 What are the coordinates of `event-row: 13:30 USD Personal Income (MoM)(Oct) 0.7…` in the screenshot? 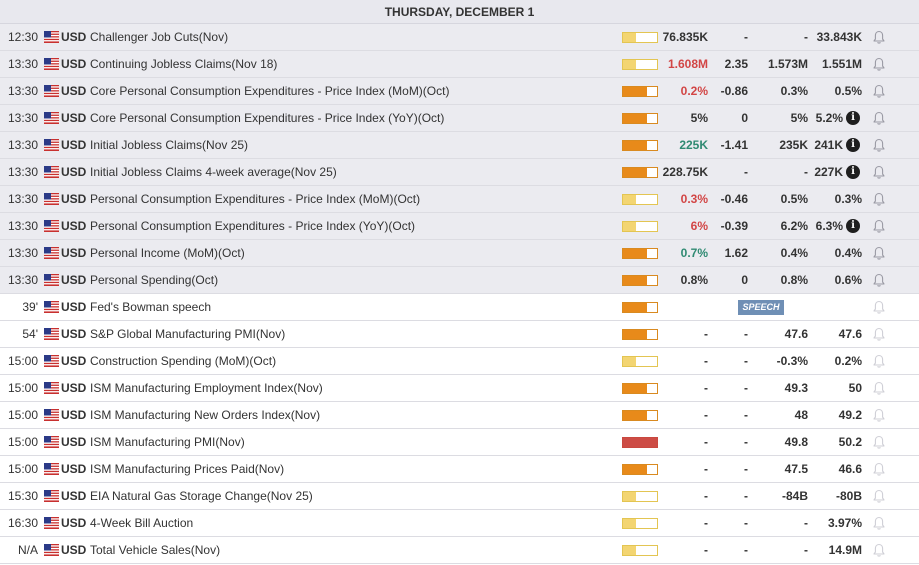 It's located at (459, 253).